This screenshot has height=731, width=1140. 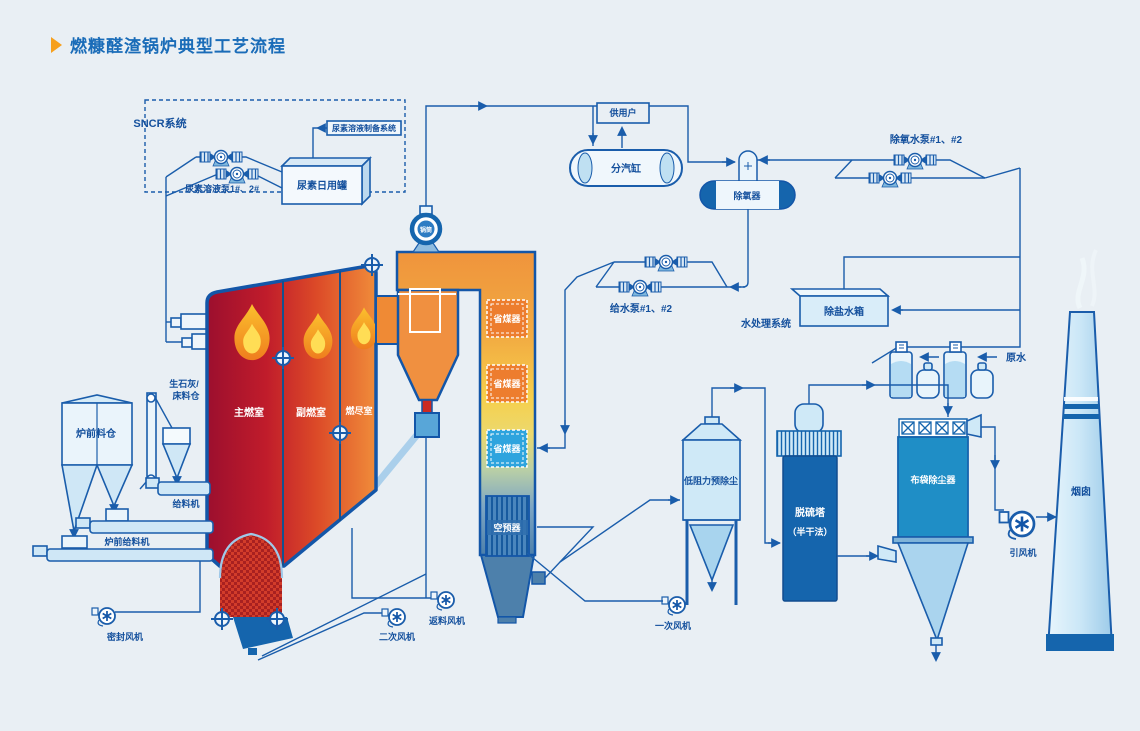 I want to click on urea-day-tank: 尿素日用罐, so click(x=326, y=181).